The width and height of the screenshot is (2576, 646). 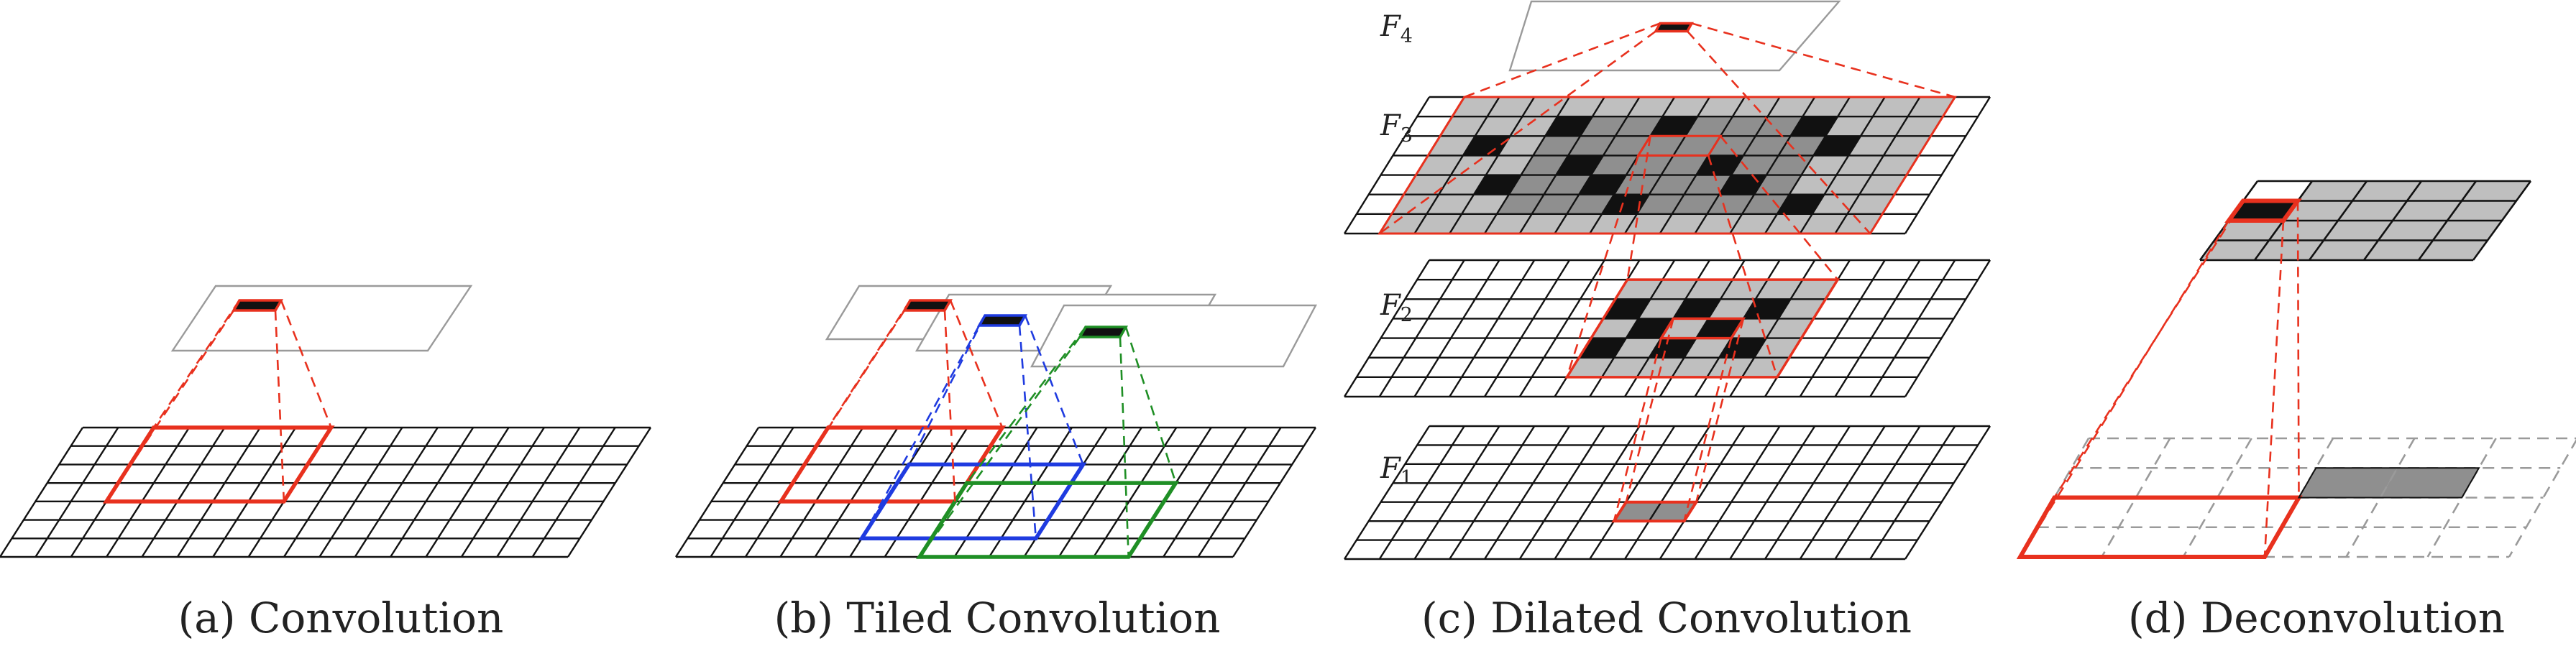 I want to click on field-lines-green-edge, so click(x=1124, y=447).